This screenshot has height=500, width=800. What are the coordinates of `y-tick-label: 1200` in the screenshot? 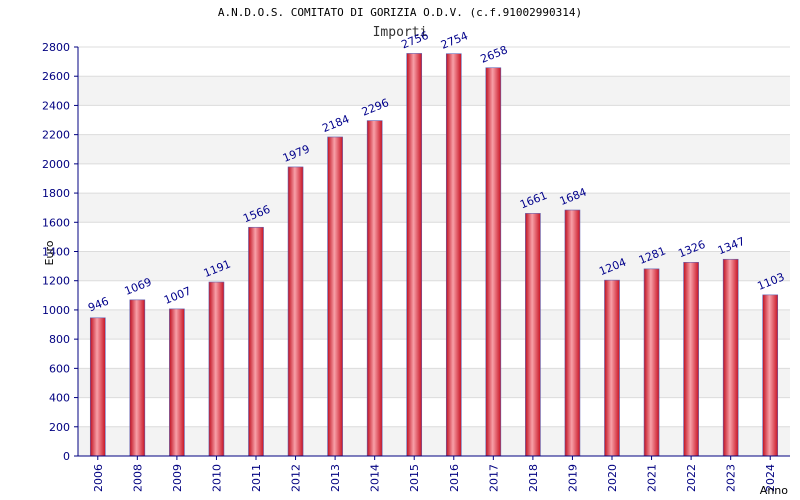 It's located at (56, 281).